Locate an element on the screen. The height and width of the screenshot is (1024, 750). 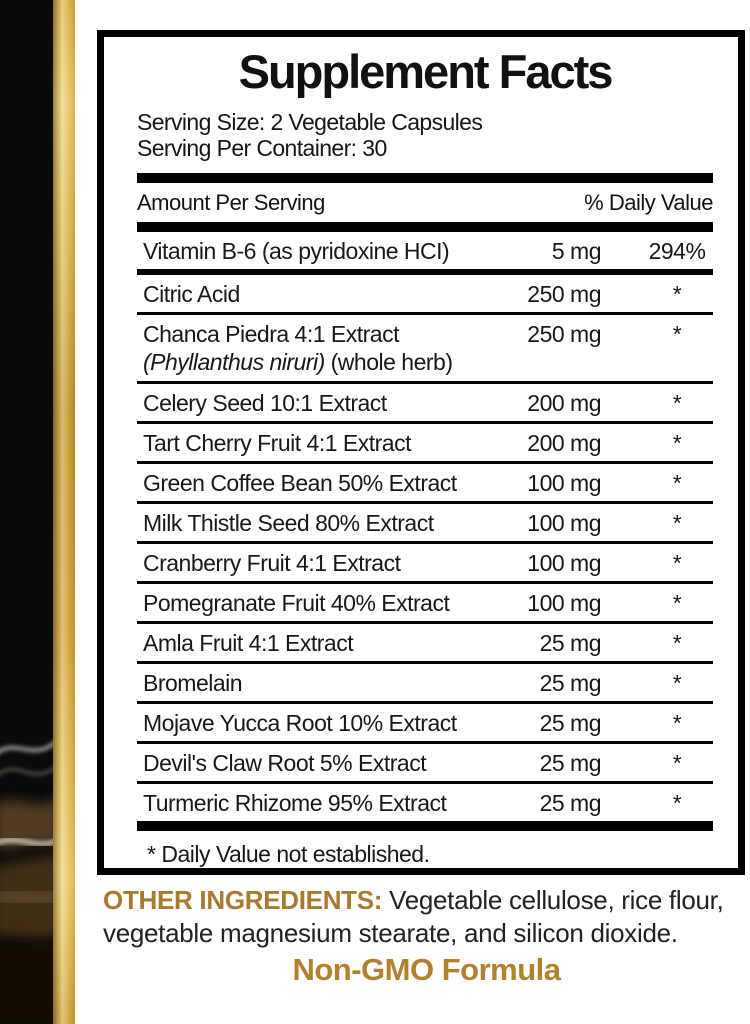
table-row: Devil's Claw Root 5% Extract 25 mg * is located at coordinates (425, 764).